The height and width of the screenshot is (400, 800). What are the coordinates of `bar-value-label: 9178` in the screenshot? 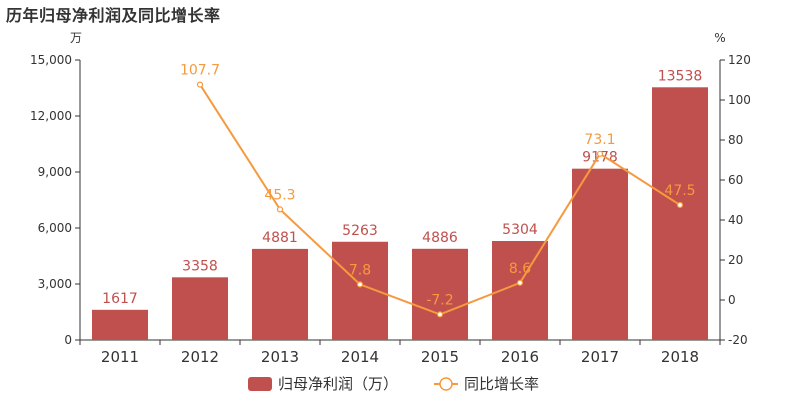 It's located at (600, 158).